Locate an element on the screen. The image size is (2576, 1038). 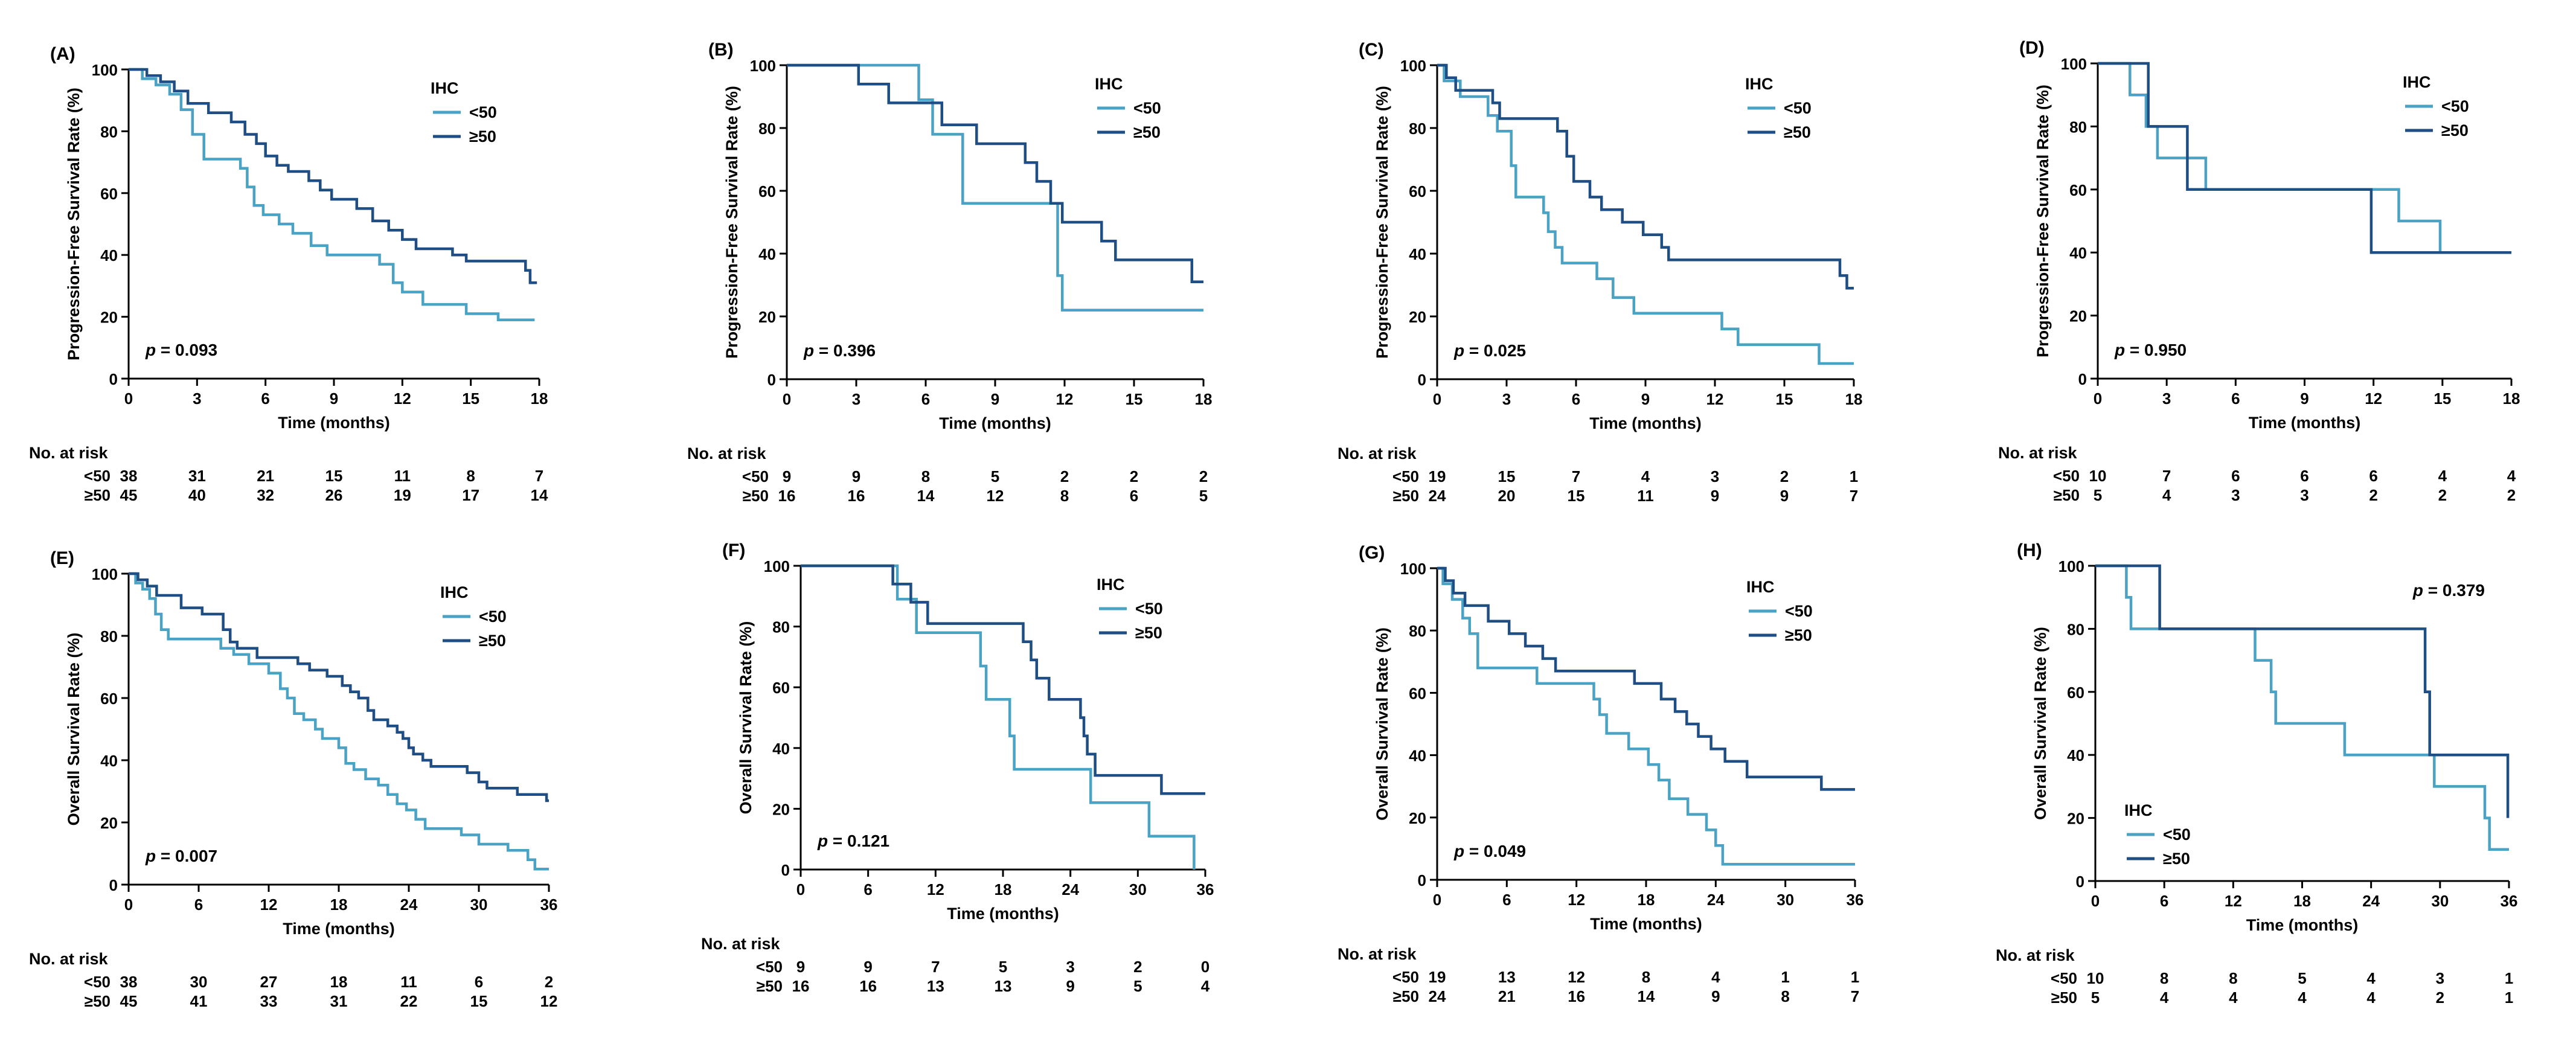
y-tick-label: 100 is located at coordinates (763, 66).